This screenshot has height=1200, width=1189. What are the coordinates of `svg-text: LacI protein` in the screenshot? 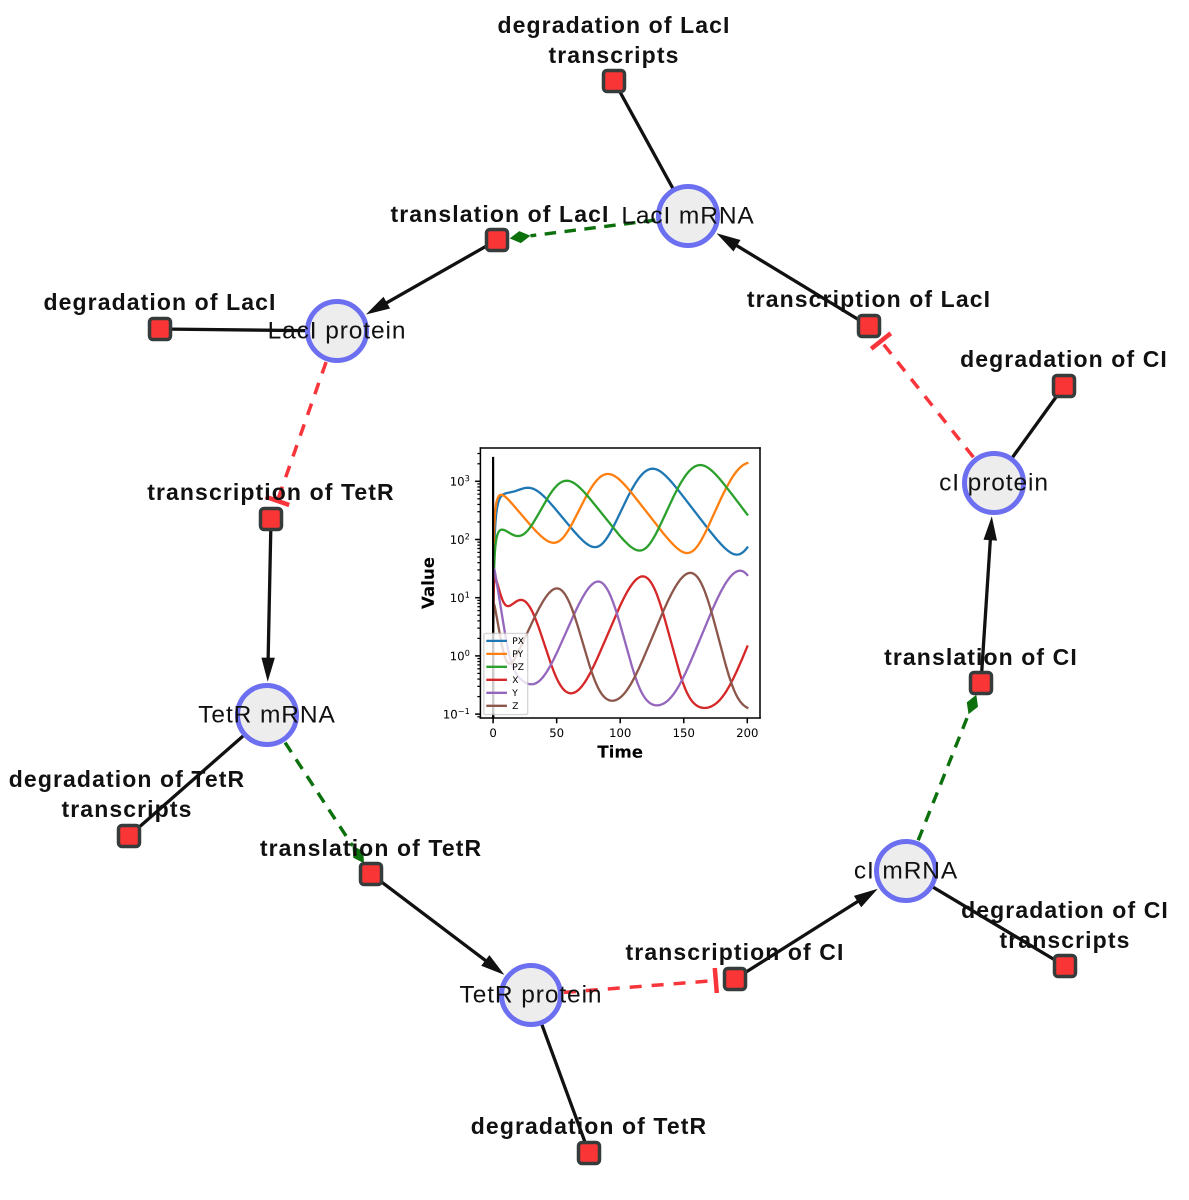 It's located at (337, 331).